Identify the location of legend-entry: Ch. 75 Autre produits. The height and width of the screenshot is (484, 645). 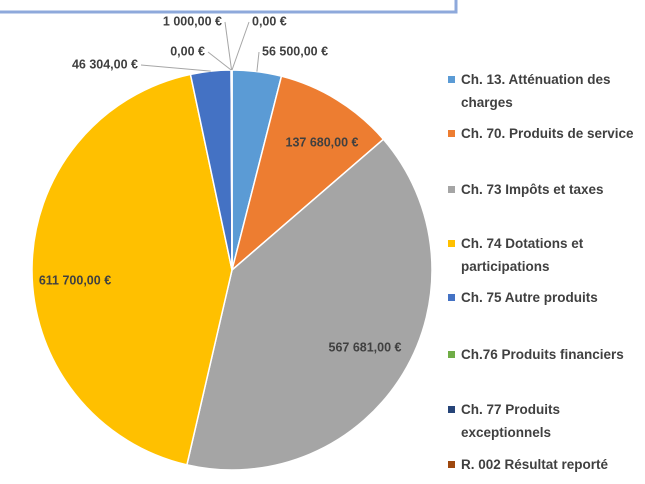
(545, 297).